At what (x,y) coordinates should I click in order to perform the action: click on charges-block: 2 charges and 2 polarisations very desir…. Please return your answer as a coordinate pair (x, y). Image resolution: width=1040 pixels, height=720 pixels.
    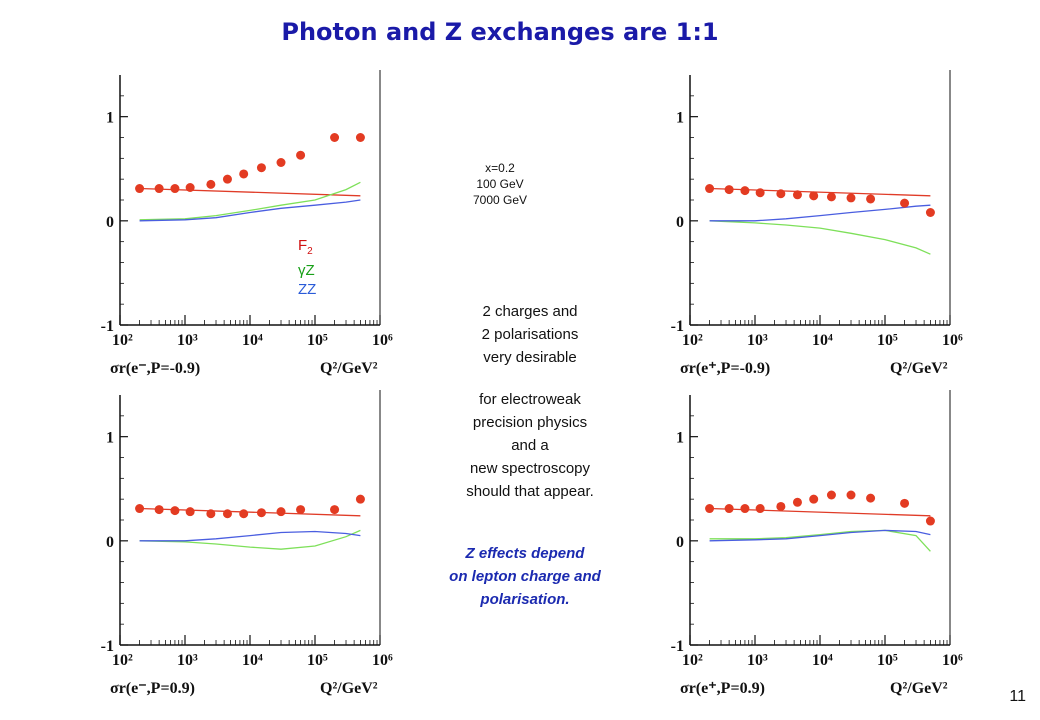
    Looking at the image, I should click on (530, 334).